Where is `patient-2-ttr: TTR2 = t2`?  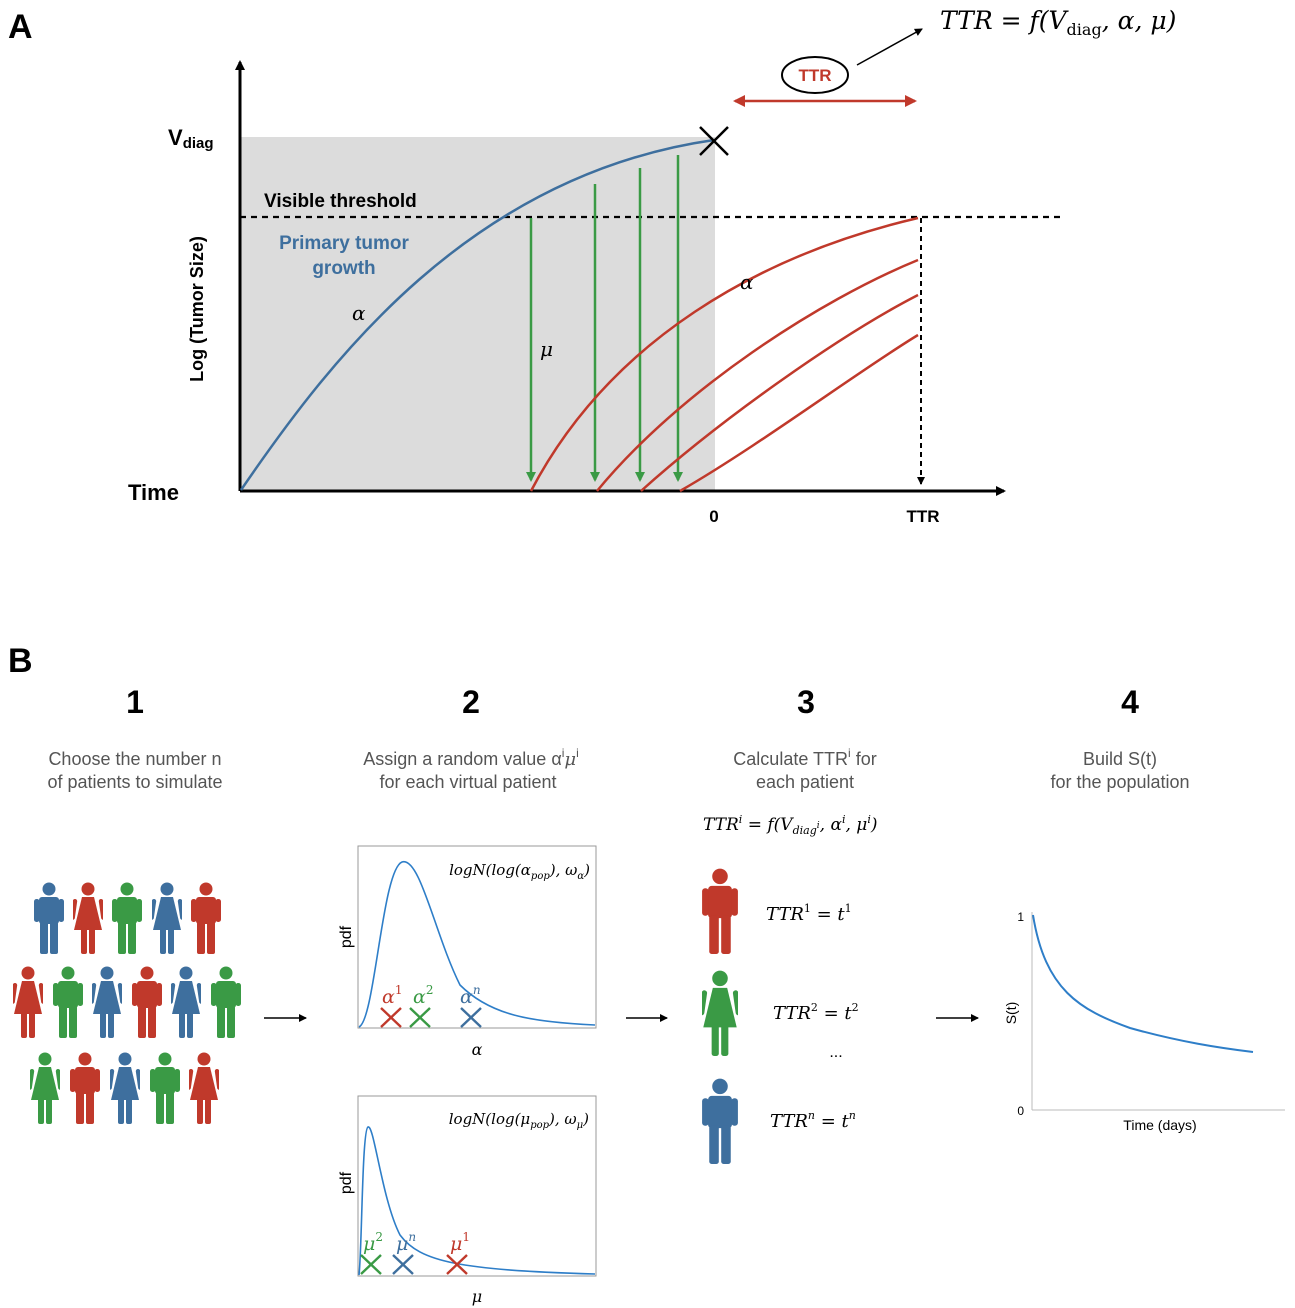 patient-2-ttr: TTR2 = t2 is located at coordinates (816, 1012).